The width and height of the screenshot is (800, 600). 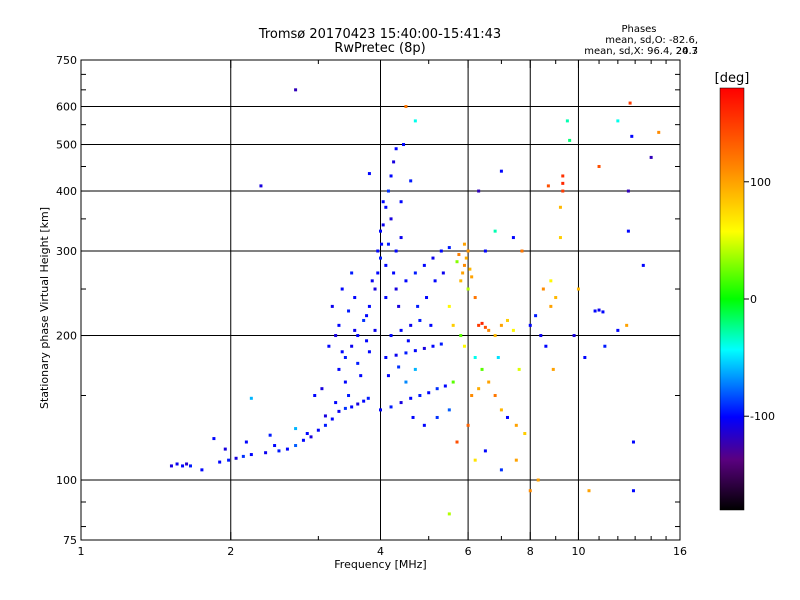 What do you see at coordinates (66, 191) in the screenshot?
I see `y-tick-label: 400` at bounding box center [66, 191].